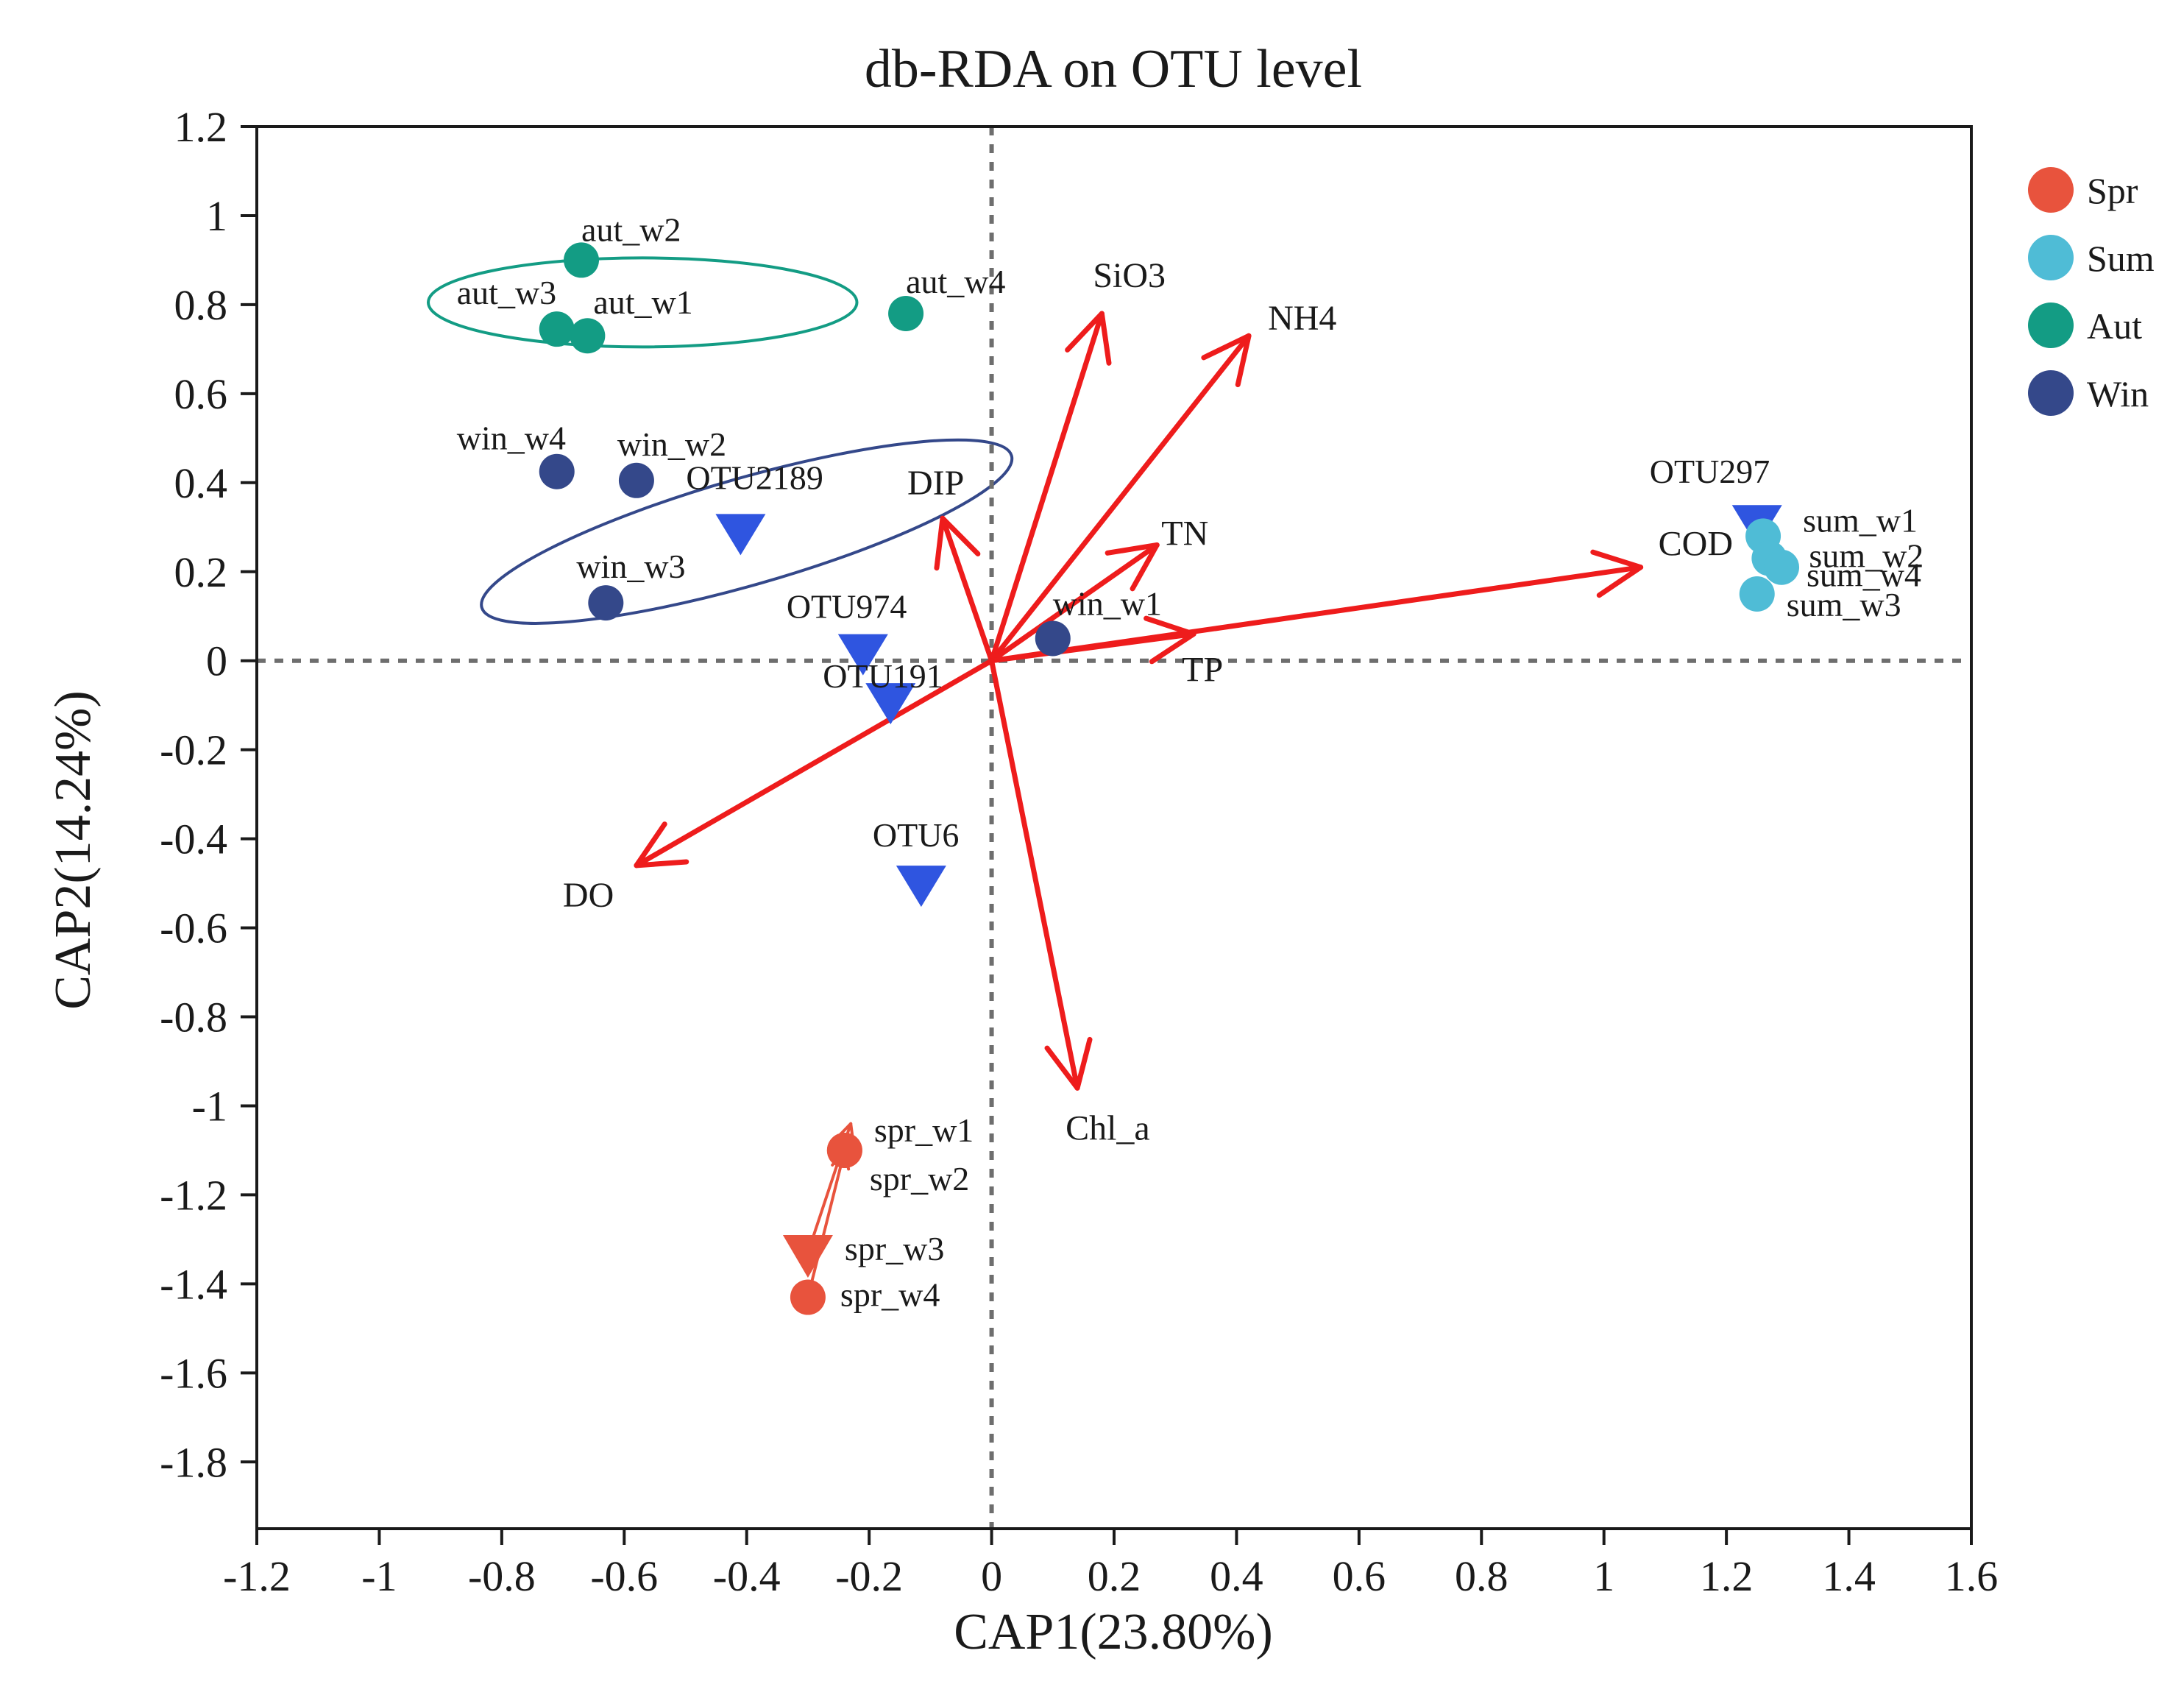 The height and width of the screenshot is (1684, 2184). Describe the element at coordinates (1129, 275) in the screenshot. I see `vector-label-sio3: SiO3` at that location.